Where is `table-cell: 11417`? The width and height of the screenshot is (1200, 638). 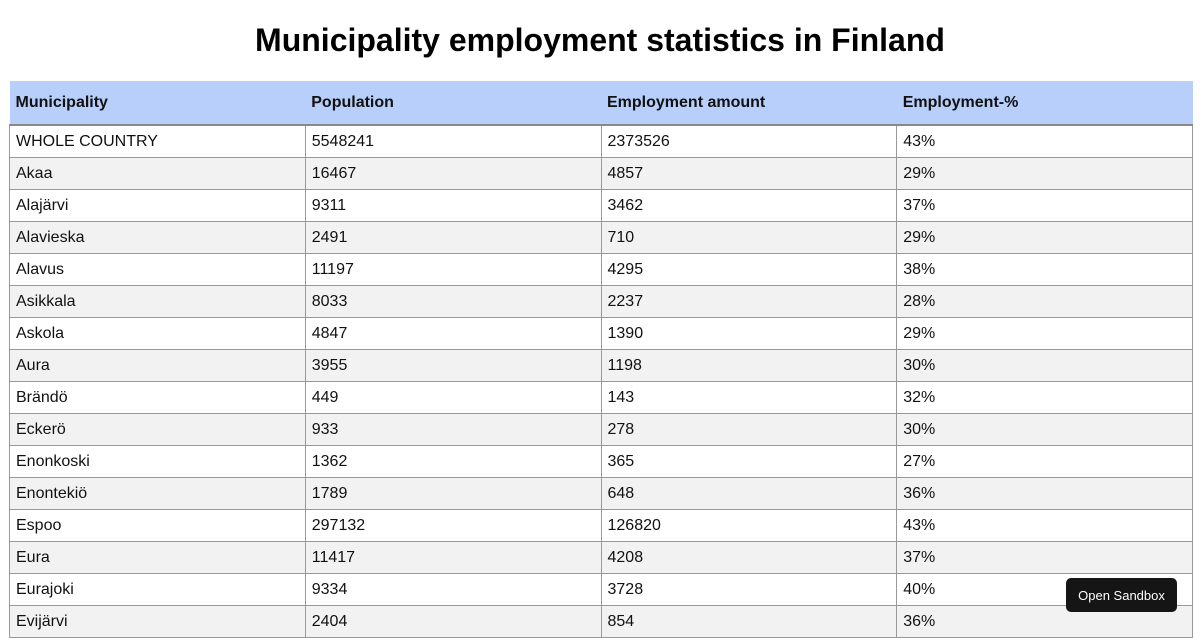 table-cell: 11417 is located at coordinates (453, 557).